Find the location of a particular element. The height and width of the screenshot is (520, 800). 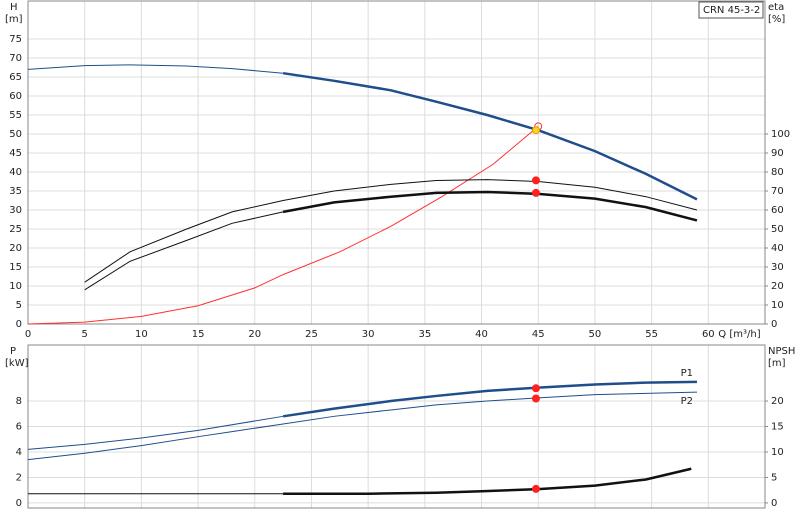

y-axis-unit: [m] is located at coordinates (14, 19).